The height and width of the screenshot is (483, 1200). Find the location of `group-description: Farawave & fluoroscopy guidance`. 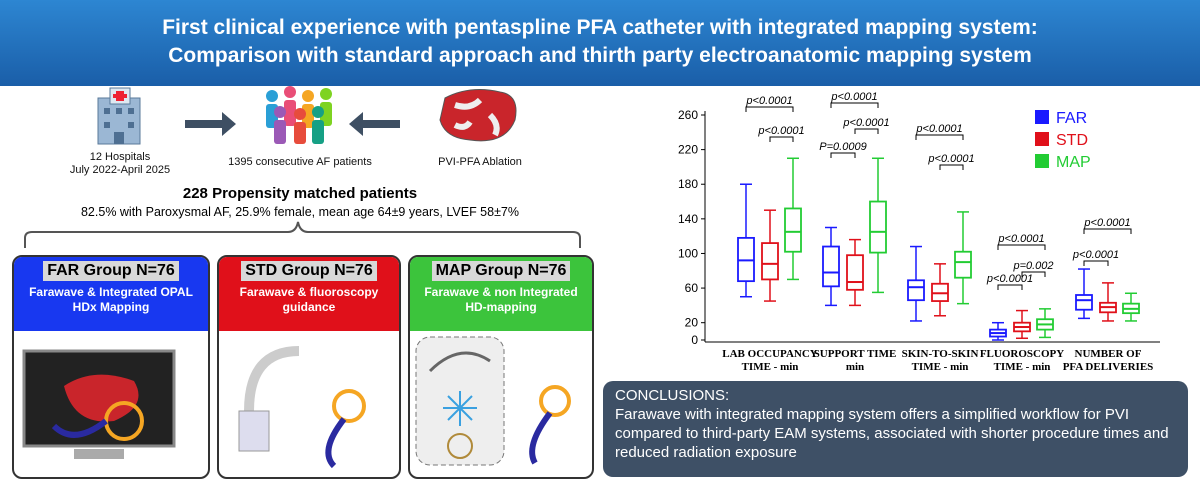

group-description: Farawave & fluoroscopy guidance is located at coordinates (309, 299).